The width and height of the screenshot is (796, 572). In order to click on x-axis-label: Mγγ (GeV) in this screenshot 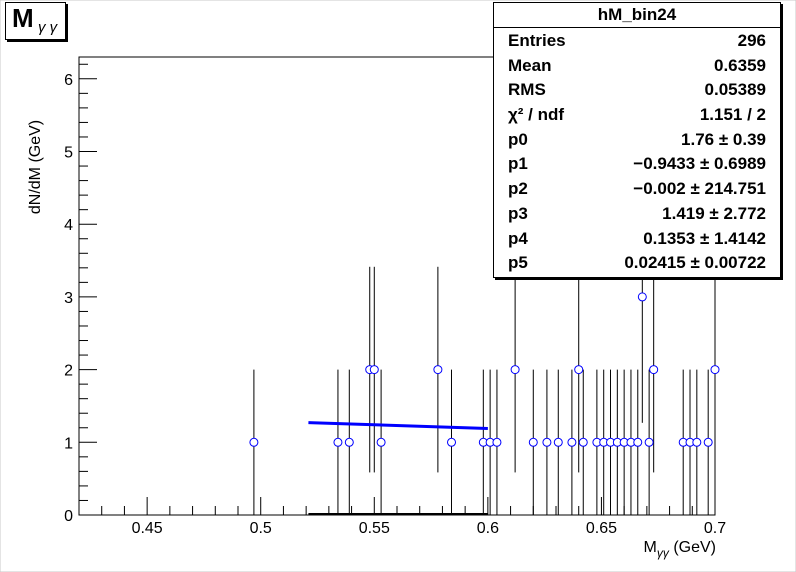, I will do `click(680, 549)`.